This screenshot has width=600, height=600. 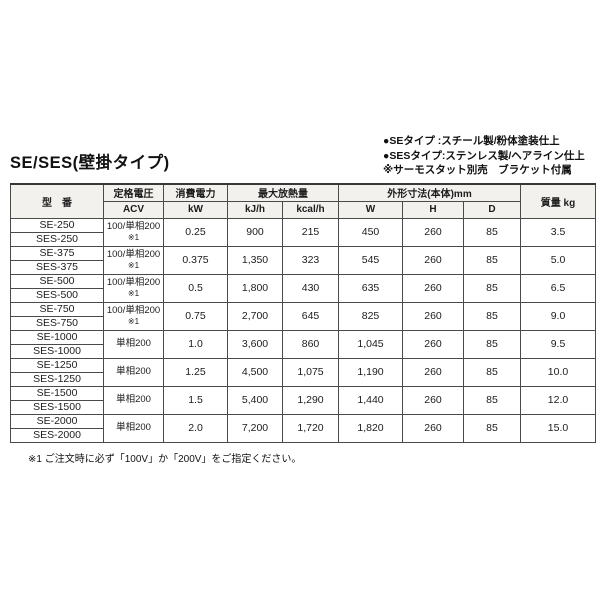 What do you see at coordinates (57, 435) in the screenshot?
I see `model-cell: SES-2000` at bounding box center [57, 435].